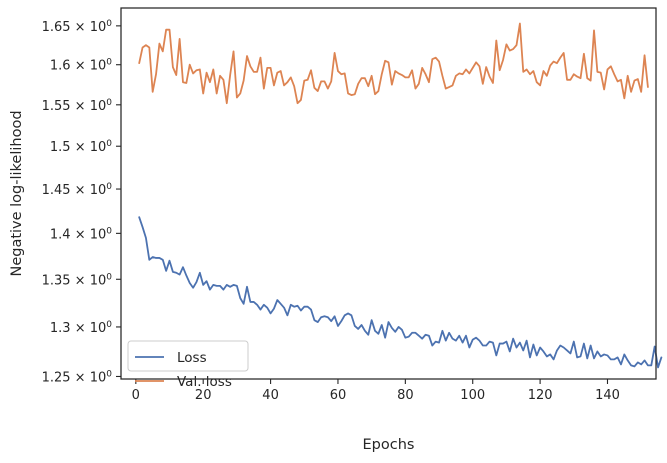  I want to click on y-tick-label: 1.3 × 100, so click(81, 328).